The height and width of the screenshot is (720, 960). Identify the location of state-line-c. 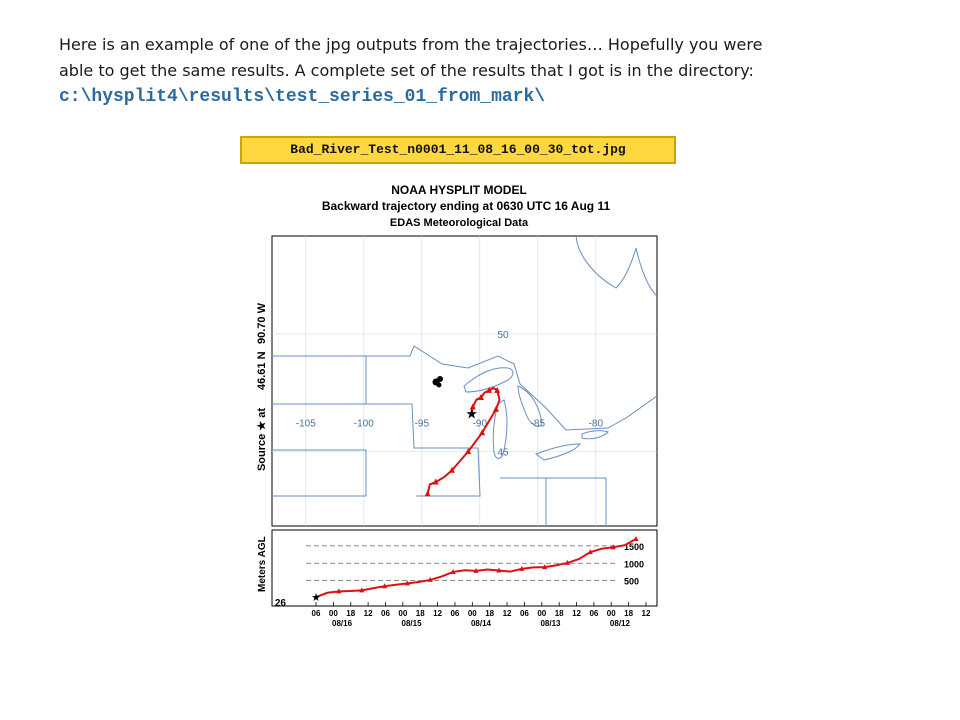
(576, 501).